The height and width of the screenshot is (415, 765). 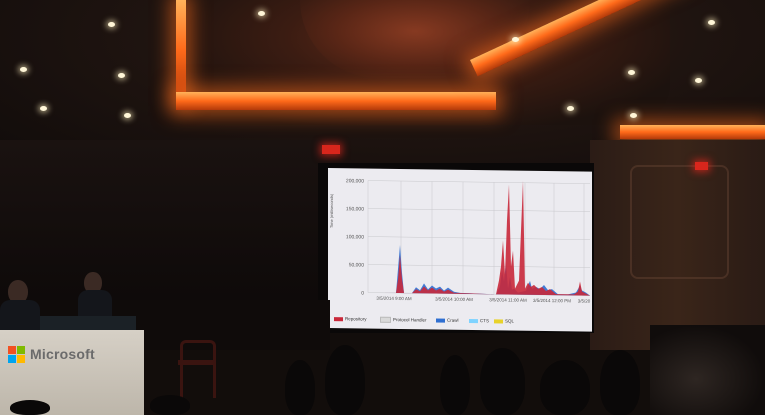 What do you see at coordinates (356, 319) in the screenshot?
I see `legend-label: Repository` at bounding box center [356, 319].